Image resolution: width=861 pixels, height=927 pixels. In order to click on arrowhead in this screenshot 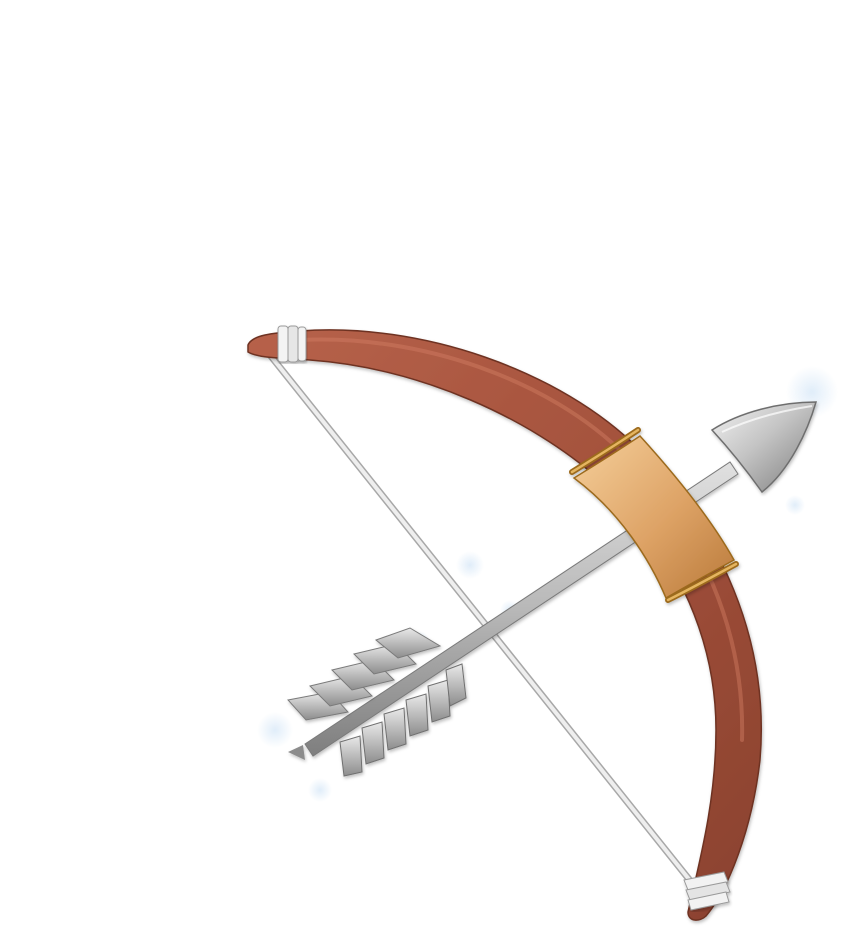, I will do `click(763, 447)`.